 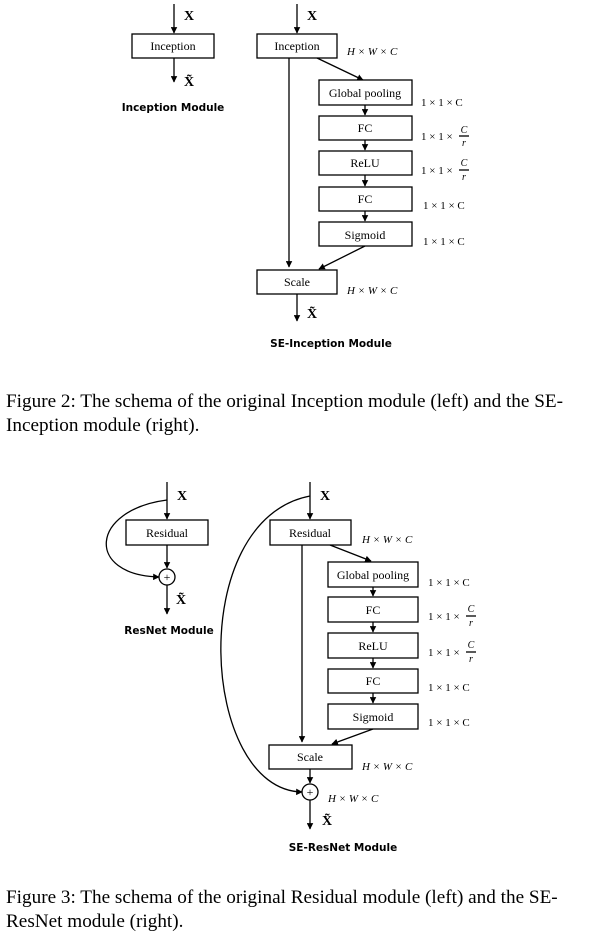 I want to click on fig2-inception-box, so click(x=297, y=46).